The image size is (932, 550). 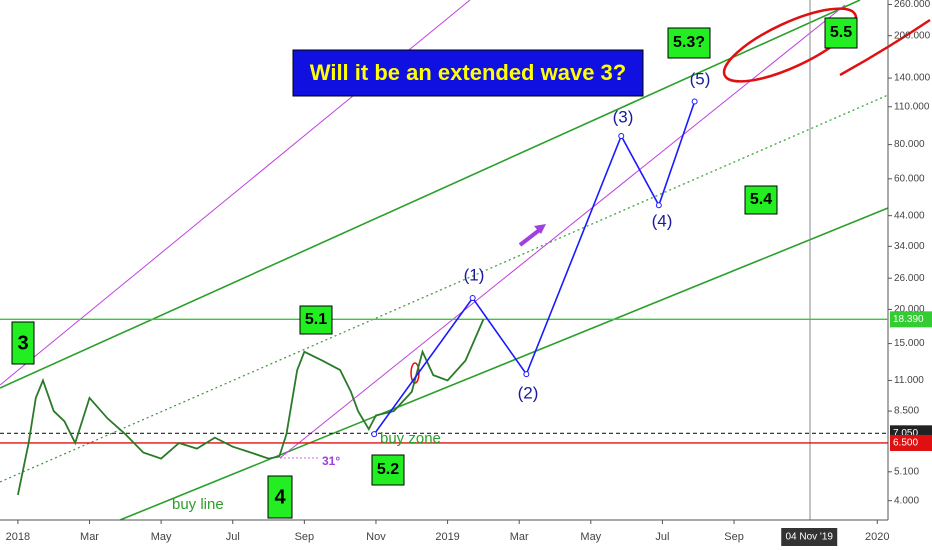 What do you see at coordinates (388, 469) in the screenshot?
I see `wave-label: 5.2` at bounding box center [388, 469].